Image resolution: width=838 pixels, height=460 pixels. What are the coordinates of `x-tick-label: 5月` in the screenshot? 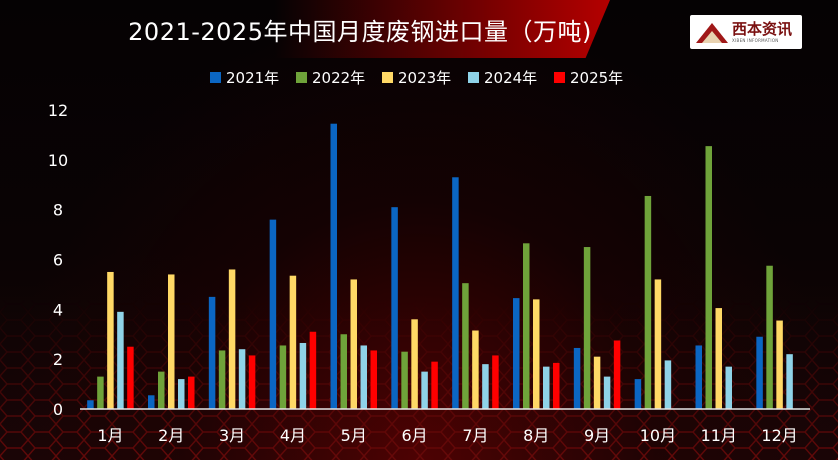 It's located at (354, 435).